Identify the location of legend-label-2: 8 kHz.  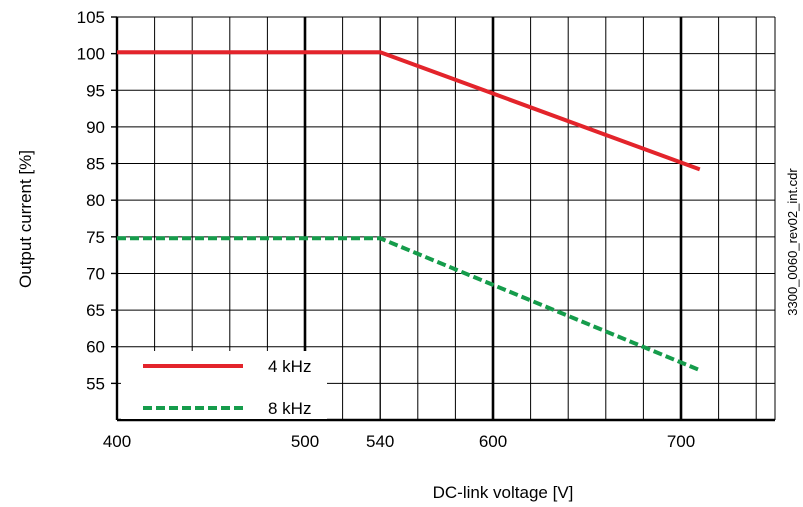
(289, 408).